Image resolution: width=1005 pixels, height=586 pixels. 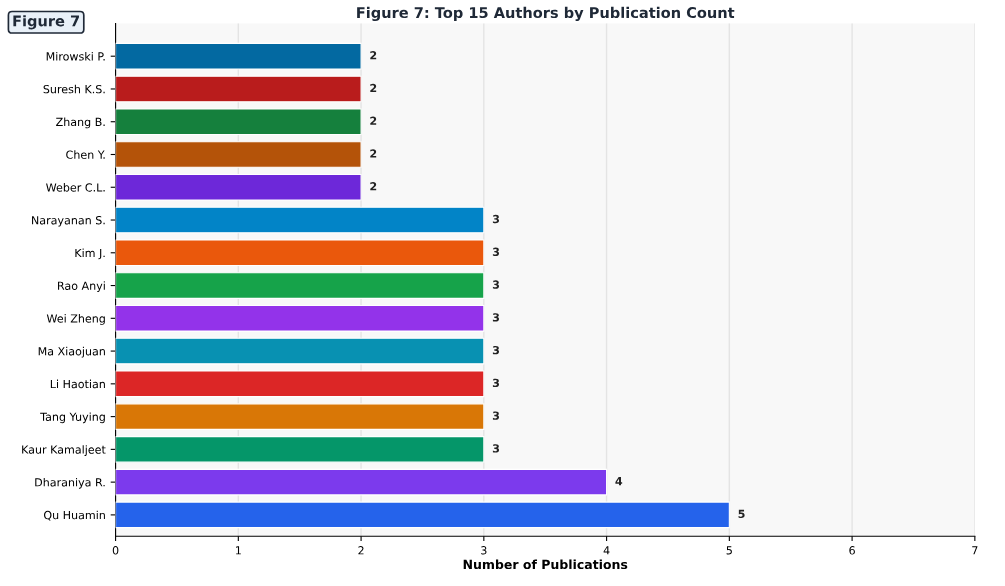 I want to click on x-axis-title: Number of Publications, so click(x=545, y=564).